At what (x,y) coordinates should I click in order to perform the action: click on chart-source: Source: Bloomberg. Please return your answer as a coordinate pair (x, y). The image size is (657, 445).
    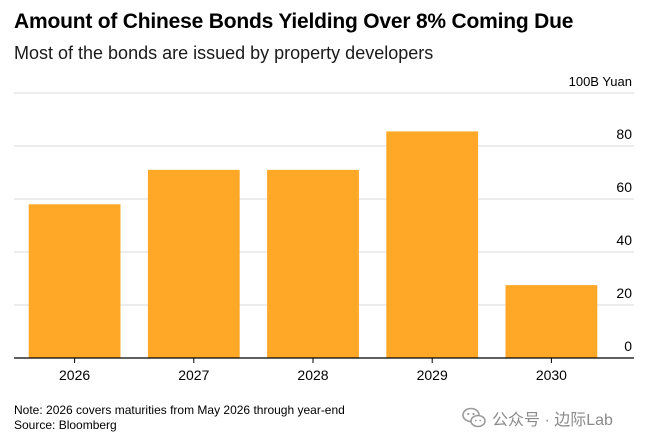
    Looking at the image, I should click on (65, 425).